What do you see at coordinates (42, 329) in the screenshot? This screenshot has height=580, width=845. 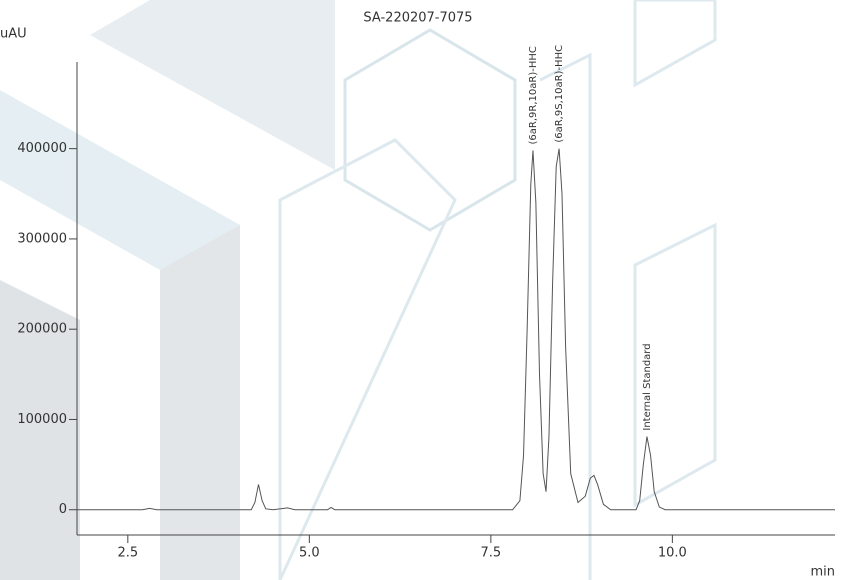 I see `y-tick-label: 200000` at bounding box center [42, 329].